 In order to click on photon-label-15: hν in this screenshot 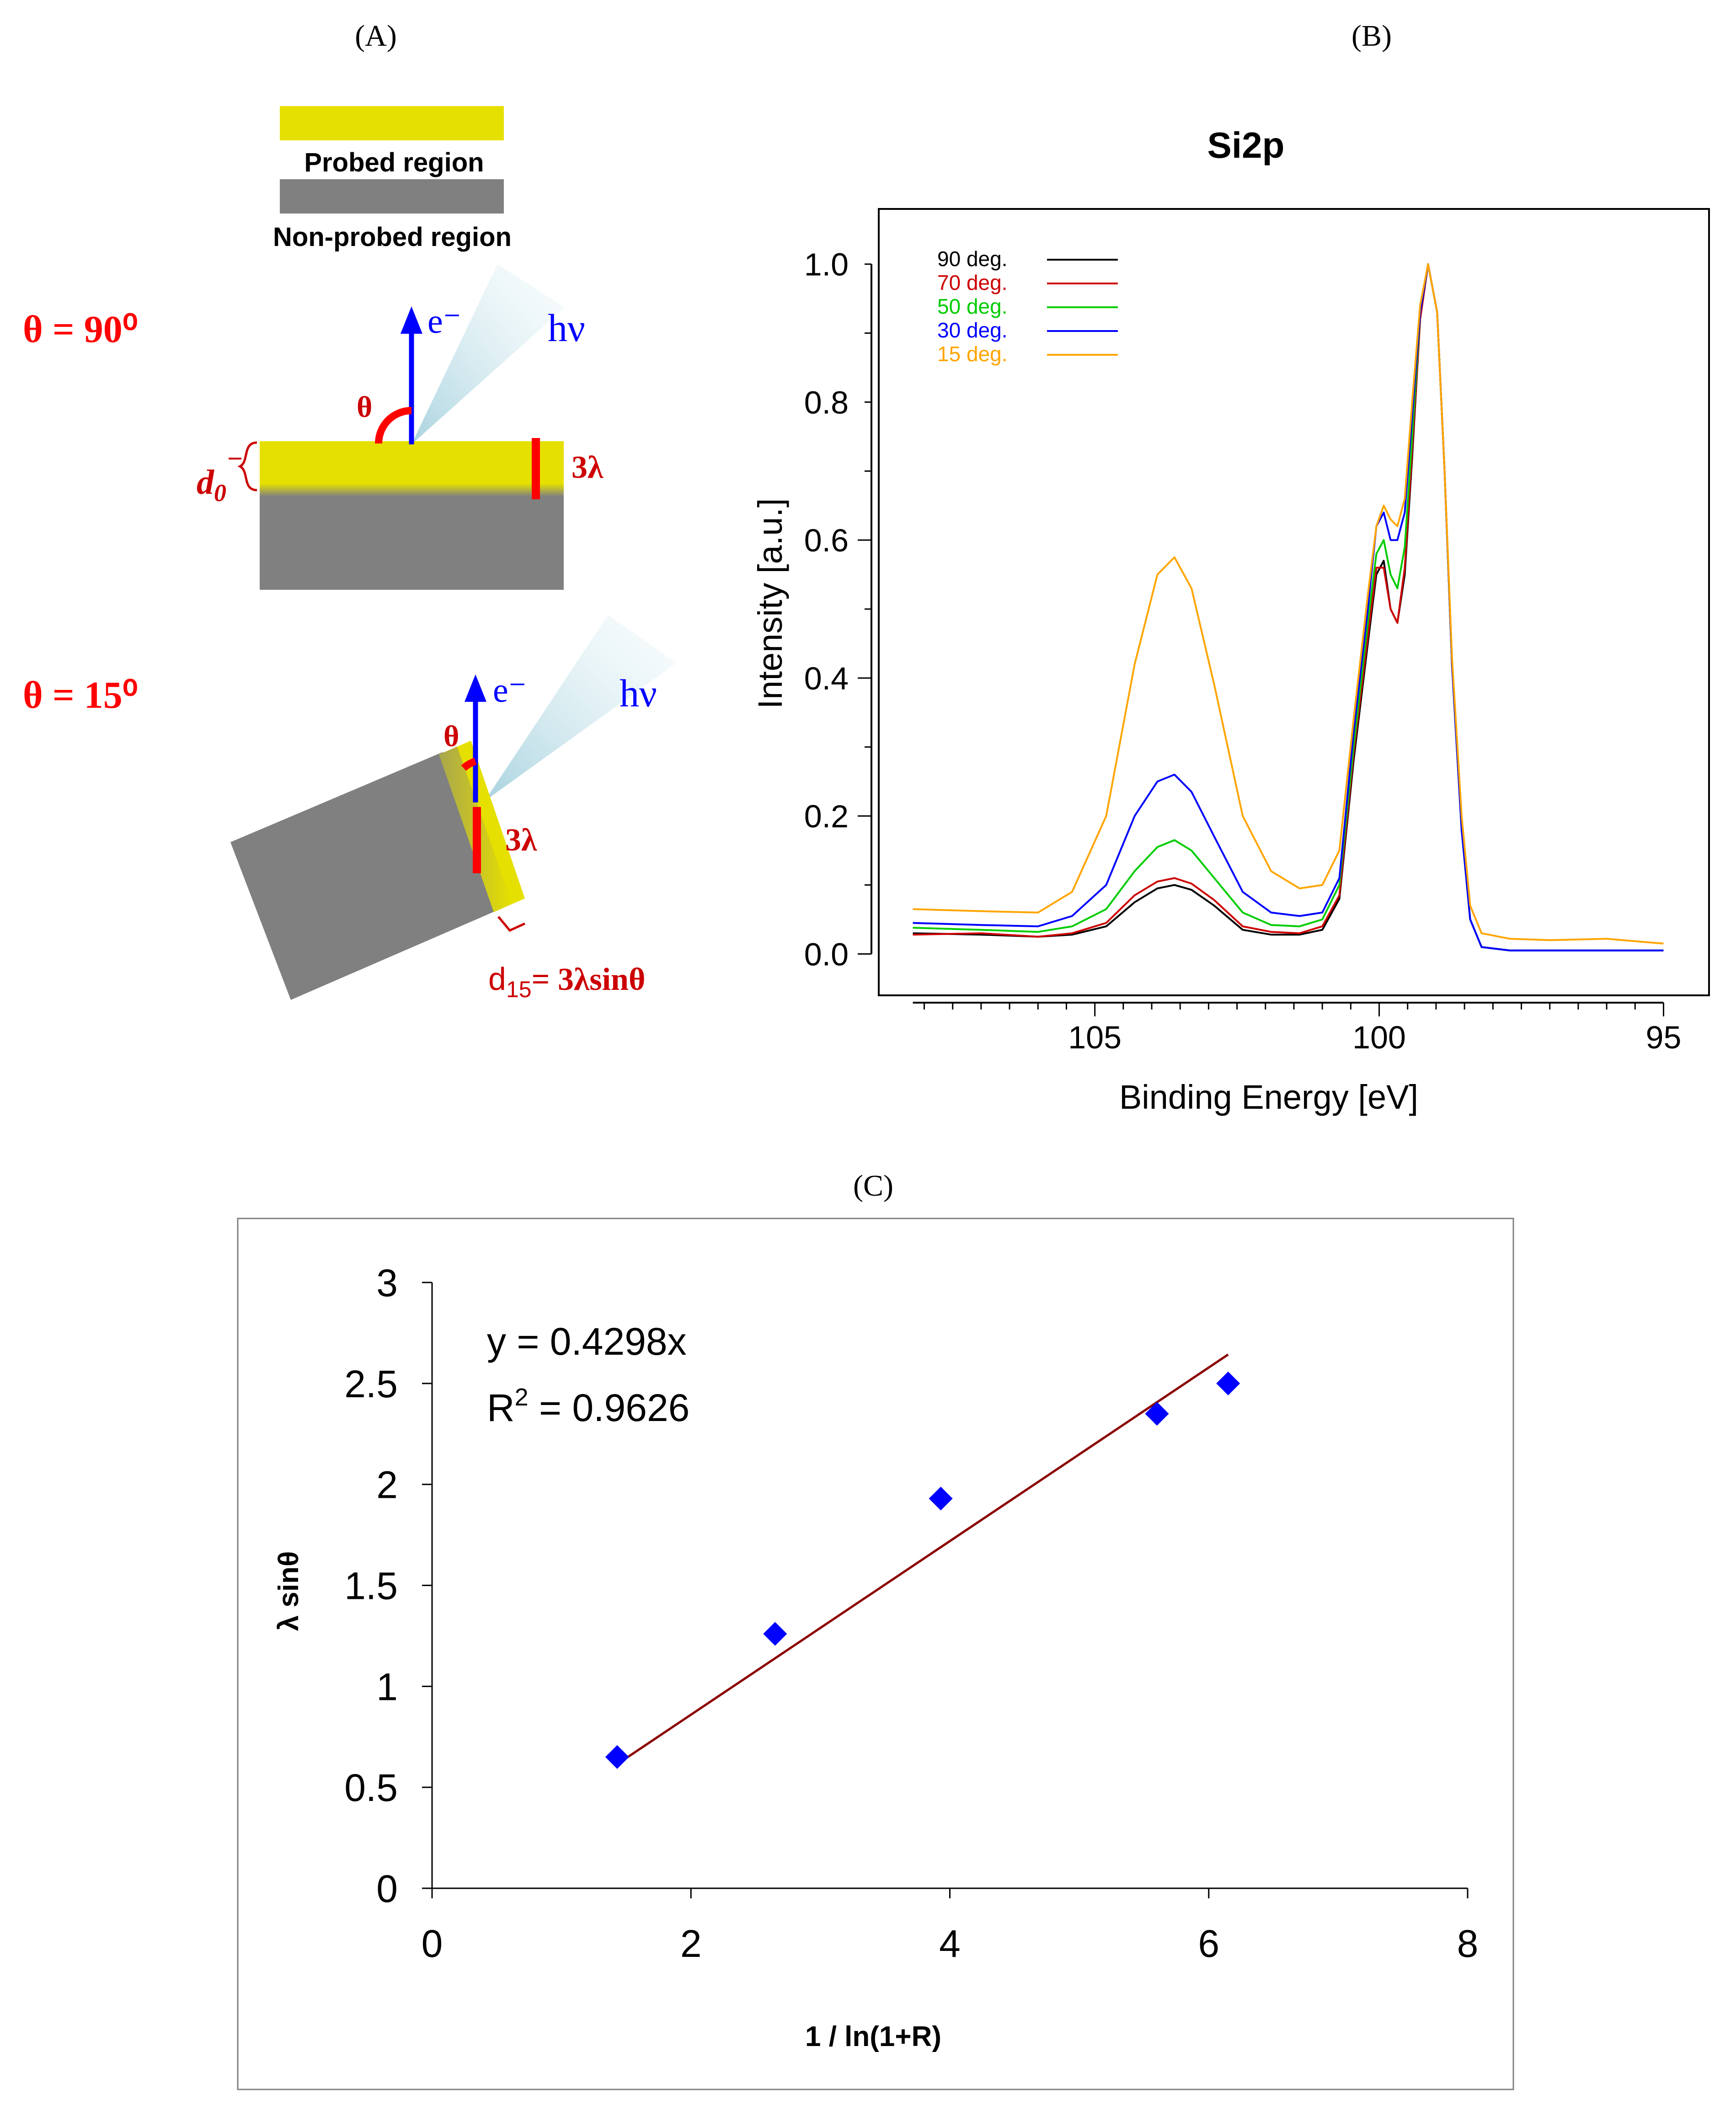, I will do `click(638, 693)`.